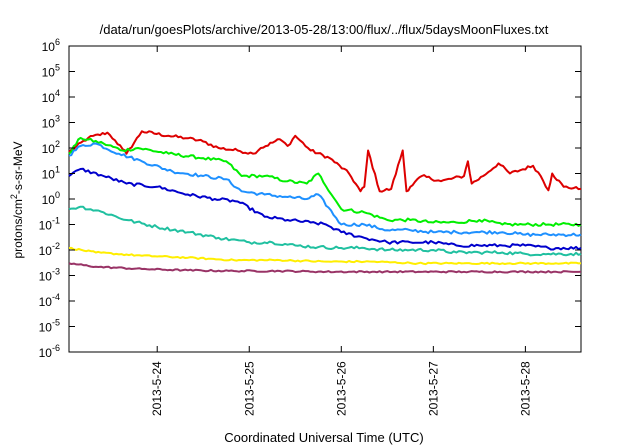 This screenshot has width=640, height=448. I want to click on y-tick-label: 10⁵, so click(51, 71).